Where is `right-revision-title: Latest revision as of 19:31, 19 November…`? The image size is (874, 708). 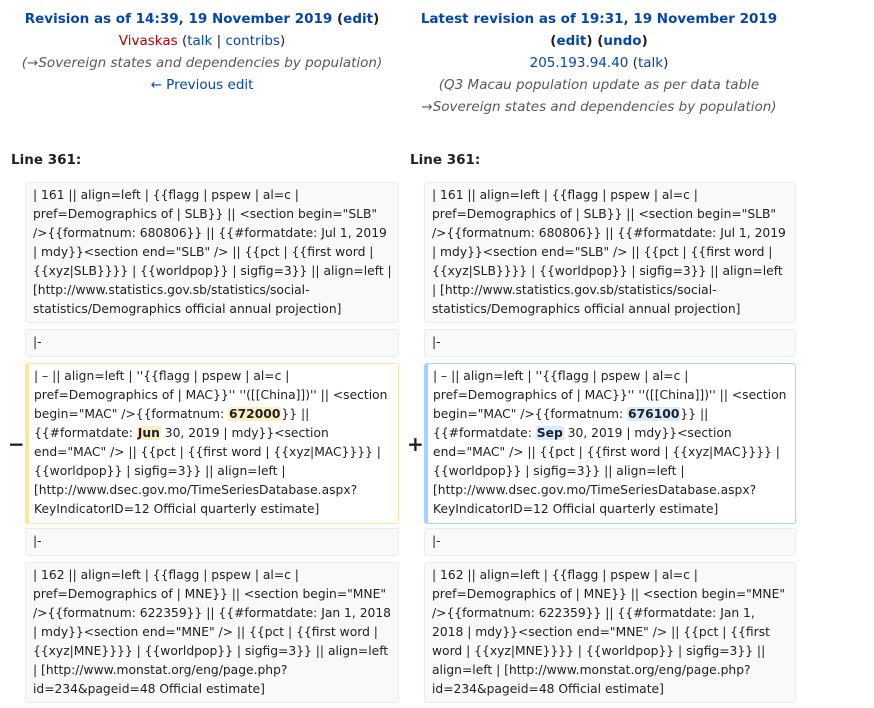
right-revision-title: Latest revision as of 19:31, 19 November… is located at coordinates (599, 19).